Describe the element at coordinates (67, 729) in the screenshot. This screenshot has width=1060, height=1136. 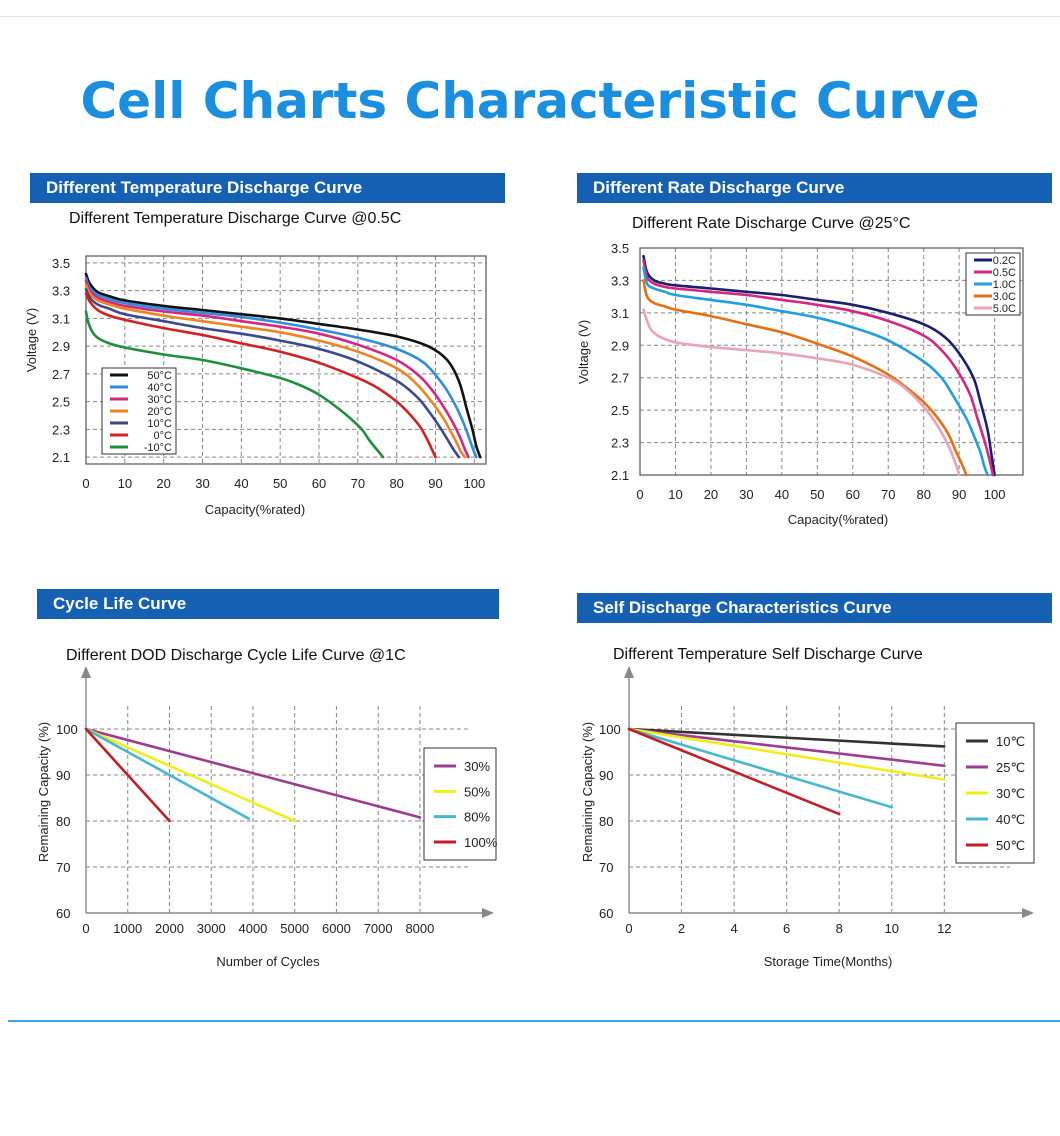
I see `y-tick-label: 100` at that location.